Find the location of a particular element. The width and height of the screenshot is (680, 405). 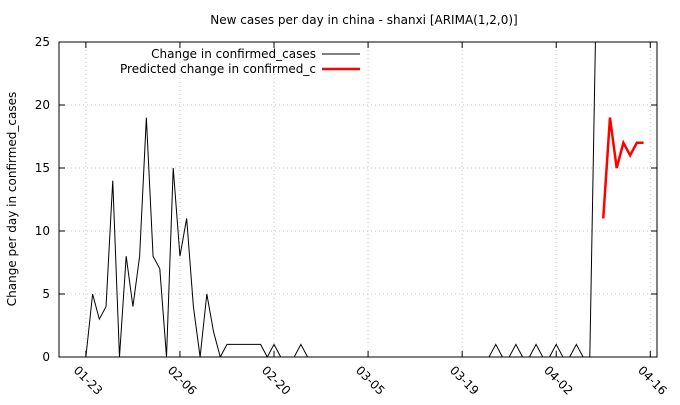

x-tick-label: 02-20 is located at coordinates (276, 380).